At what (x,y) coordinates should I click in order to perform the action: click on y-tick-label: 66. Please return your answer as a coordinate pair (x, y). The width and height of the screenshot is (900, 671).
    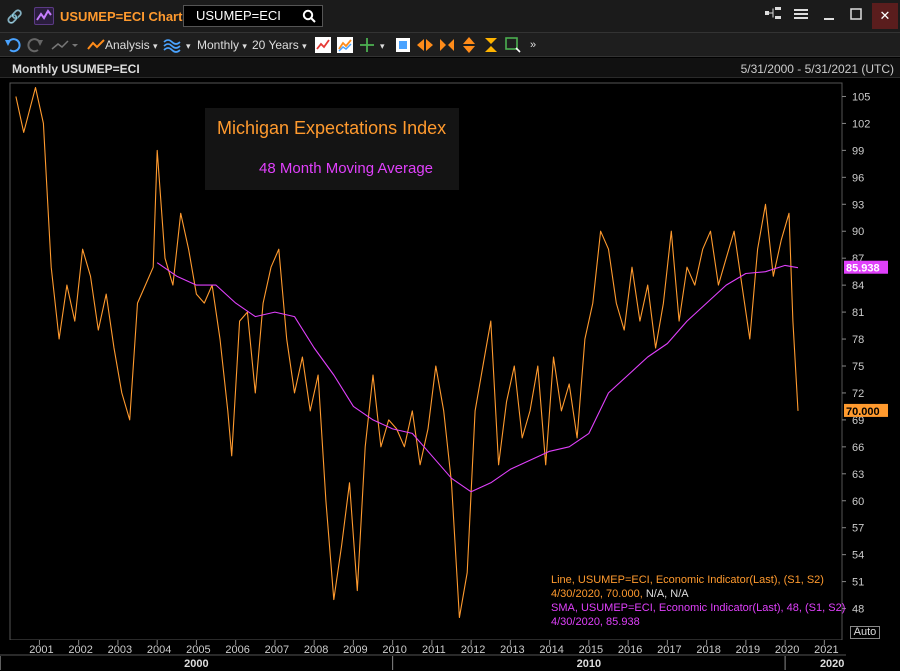
    Looking at the image, I should click on (858, 448).